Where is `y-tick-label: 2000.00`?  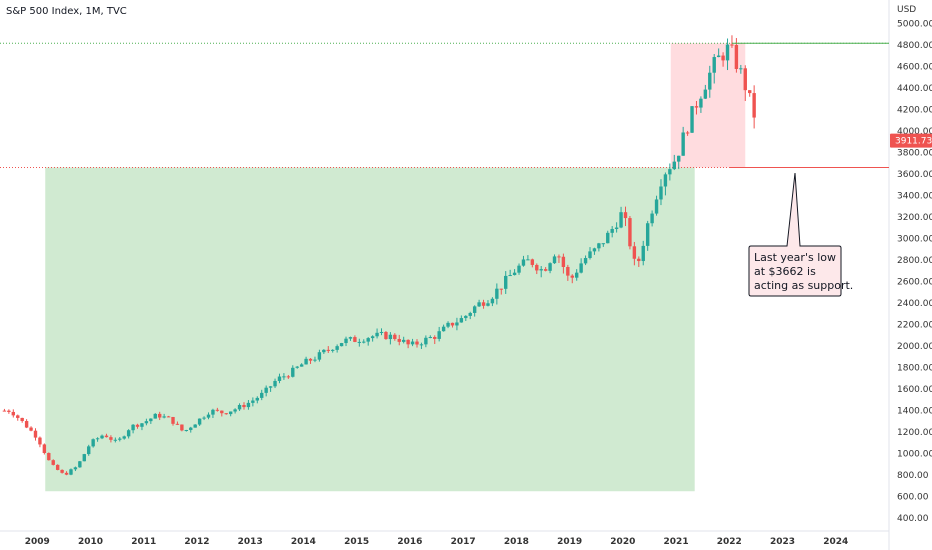 y-tick-label: 2000.00 is located at coordinates (914, 347).